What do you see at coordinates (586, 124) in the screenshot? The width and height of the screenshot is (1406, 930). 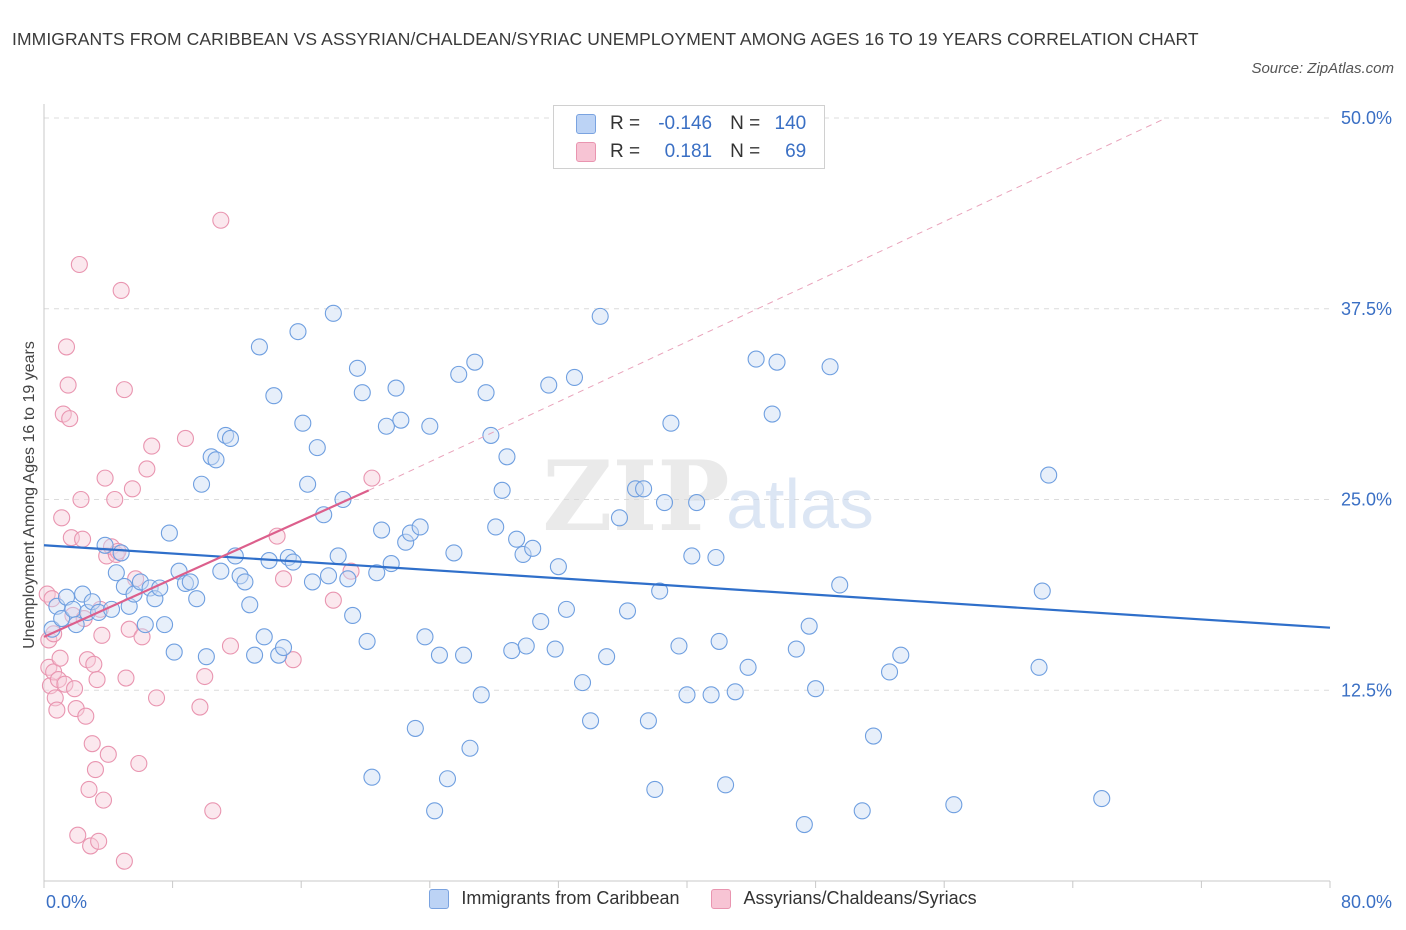 I see `legend-swatch-caribbean` at bounding box center [586, 124].